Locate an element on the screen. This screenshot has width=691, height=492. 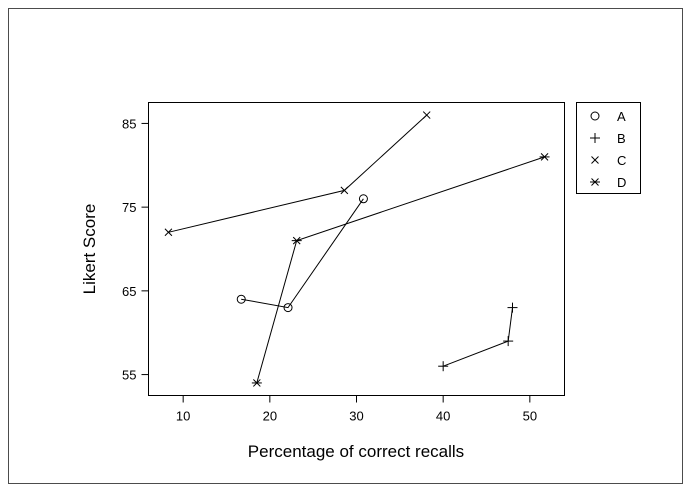
y-tick-label: 65 is located at coordinates (129, 291).